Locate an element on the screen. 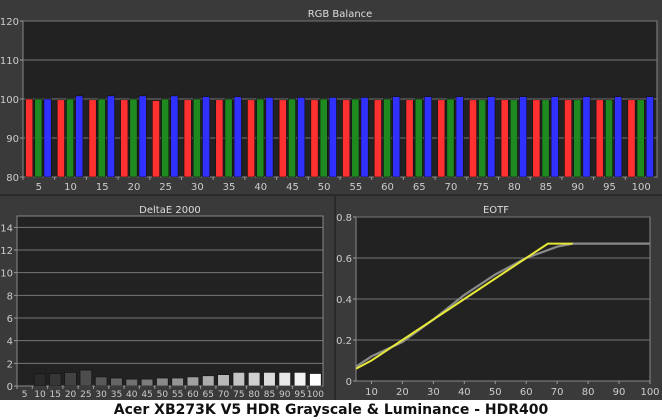 Image resolution: width=662 pixels, height=420 pixels. rgb-xtick-label: 40 is located at coordinates (260, 187).